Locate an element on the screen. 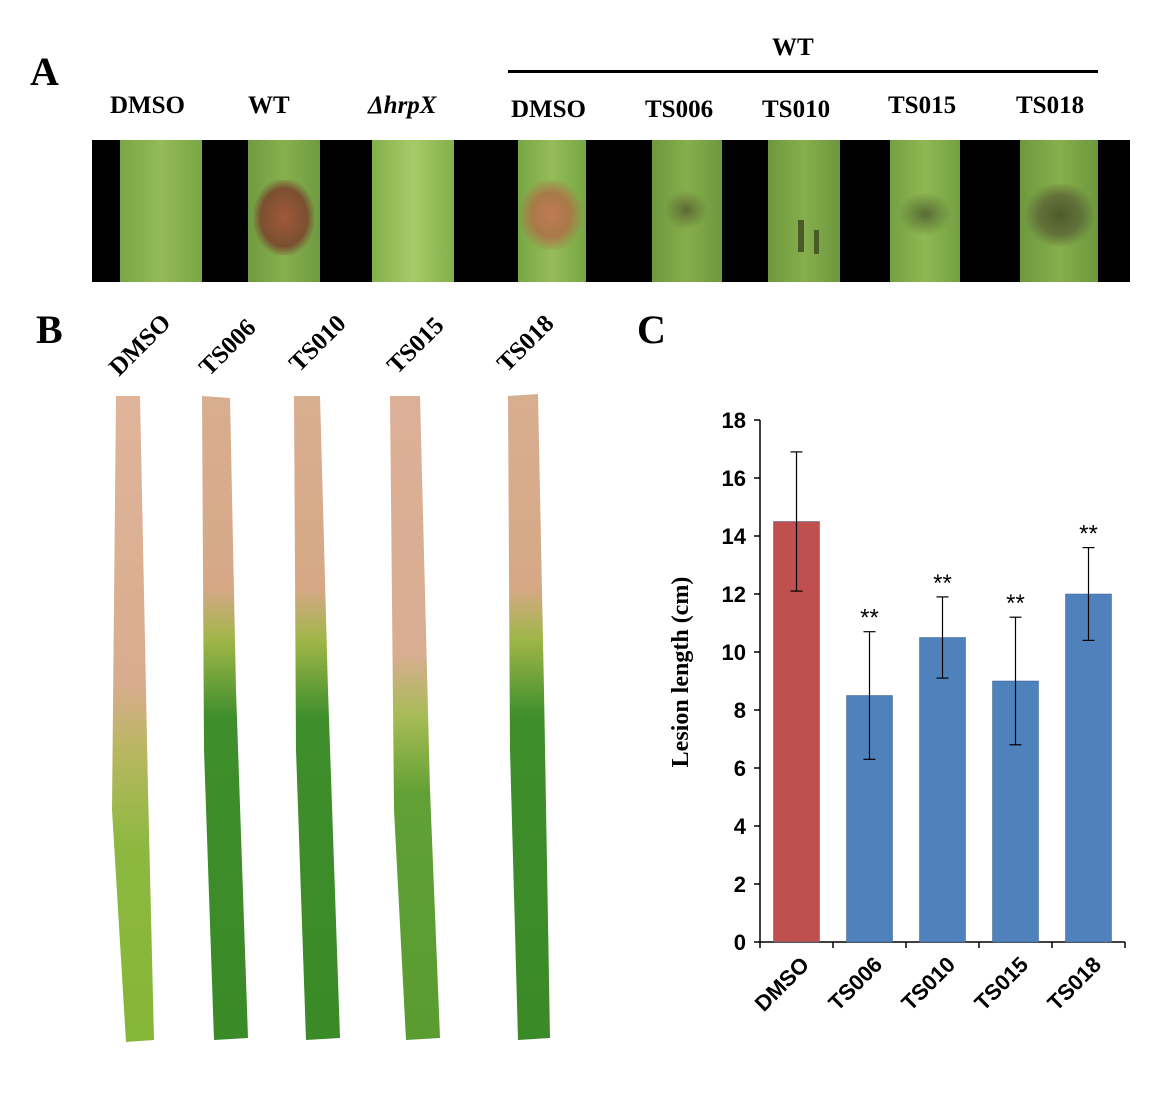 The height and width of the screenshot is (1096, 1175). panel-b-label: TS015 is located at coordinates (416, 346).